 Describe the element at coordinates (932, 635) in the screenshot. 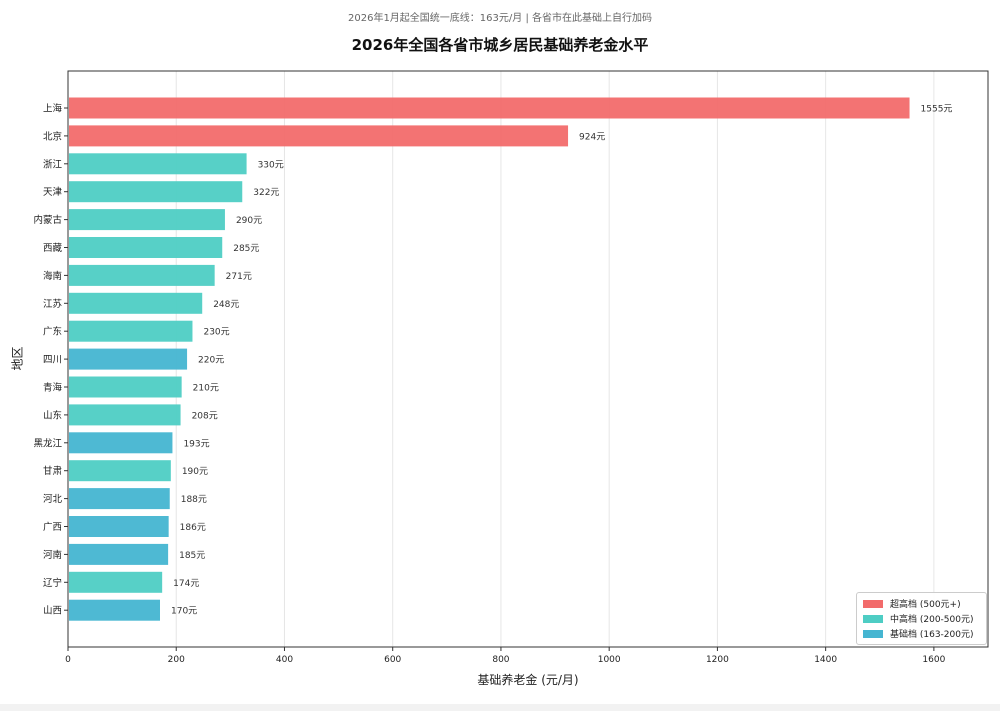

I see `legend-label-basic: 基础档 (163-200元)` at that location.